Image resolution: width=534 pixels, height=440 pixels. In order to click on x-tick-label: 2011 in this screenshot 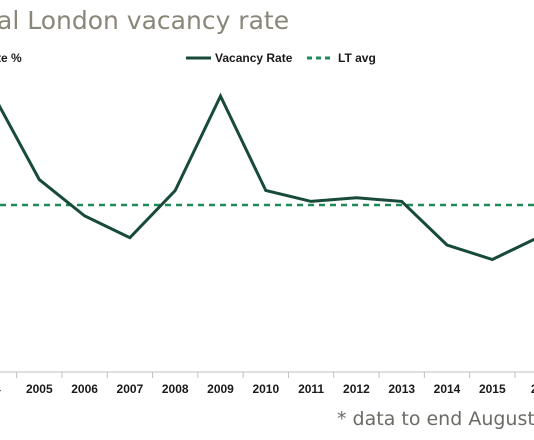, I will do `click(311, 389)`.